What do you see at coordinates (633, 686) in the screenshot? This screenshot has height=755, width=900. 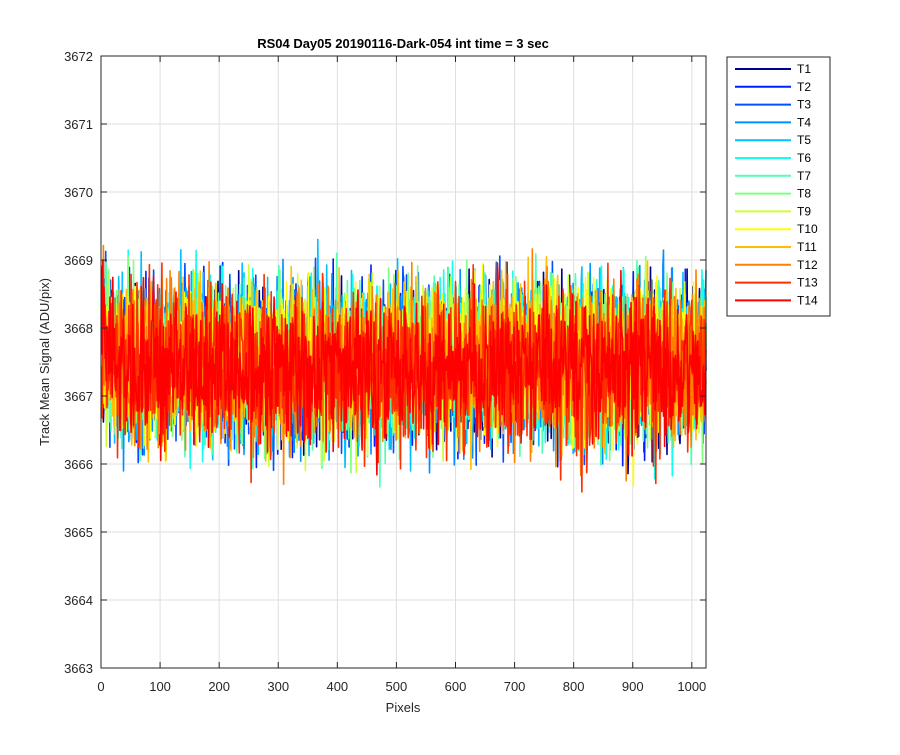 I see `x-tick-label: 900` at bounding box center [633, 686].